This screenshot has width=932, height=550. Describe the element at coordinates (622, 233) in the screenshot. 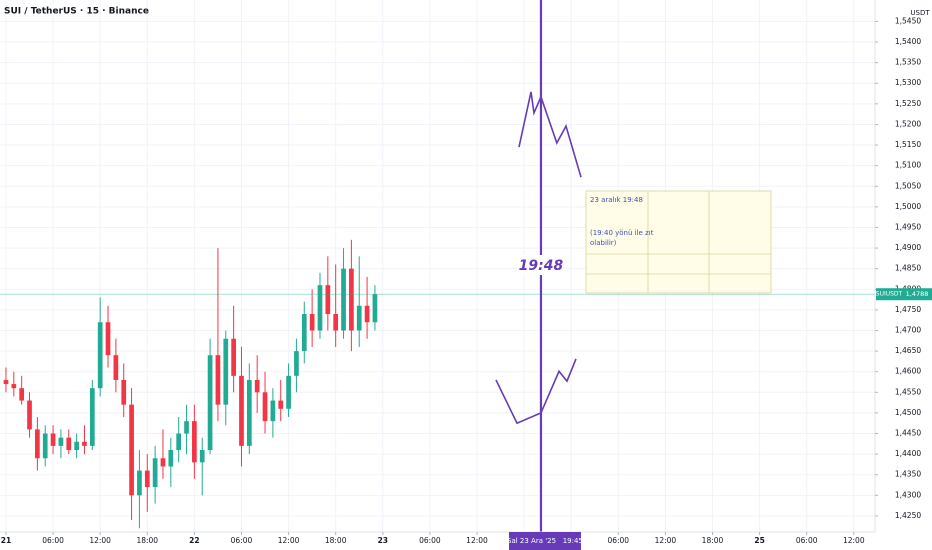

I see `note-text: (19:40 yönü ile zıt` at that location.